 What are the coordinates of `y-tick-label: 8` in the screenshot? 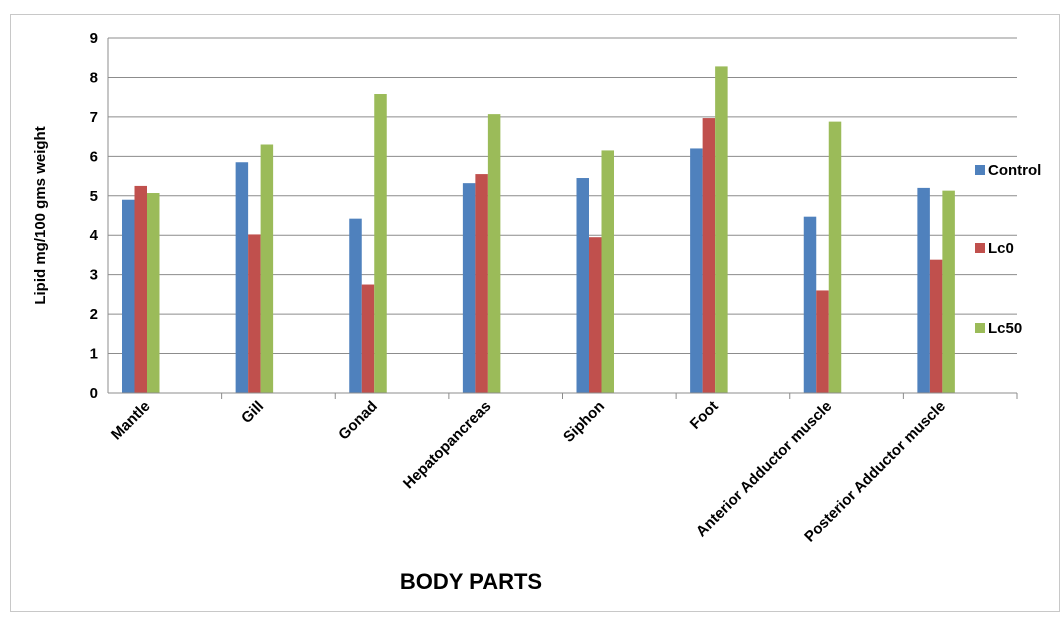 It's located at (94, 77).